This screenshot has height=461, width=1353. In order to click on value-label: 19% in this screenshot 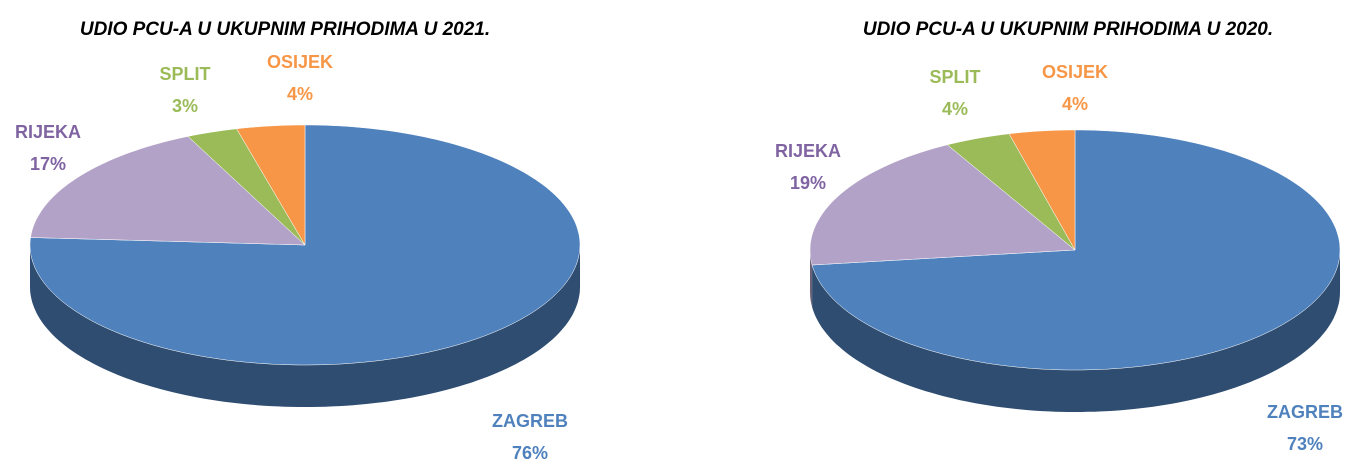, I will do `click(808, 183)`.